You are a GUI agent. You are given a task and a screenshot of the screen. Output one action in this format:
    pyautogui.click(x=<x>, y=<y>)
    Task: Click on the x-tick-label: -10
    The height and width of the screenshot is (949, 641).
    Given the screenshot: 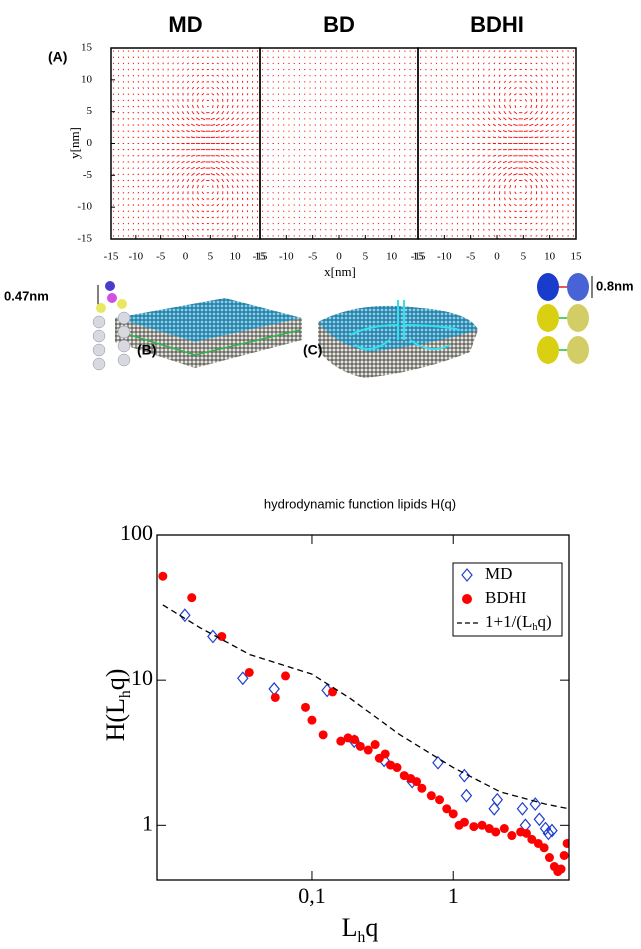 What is the action you would take?
    pyautogui.click(x=444, y=257)
    